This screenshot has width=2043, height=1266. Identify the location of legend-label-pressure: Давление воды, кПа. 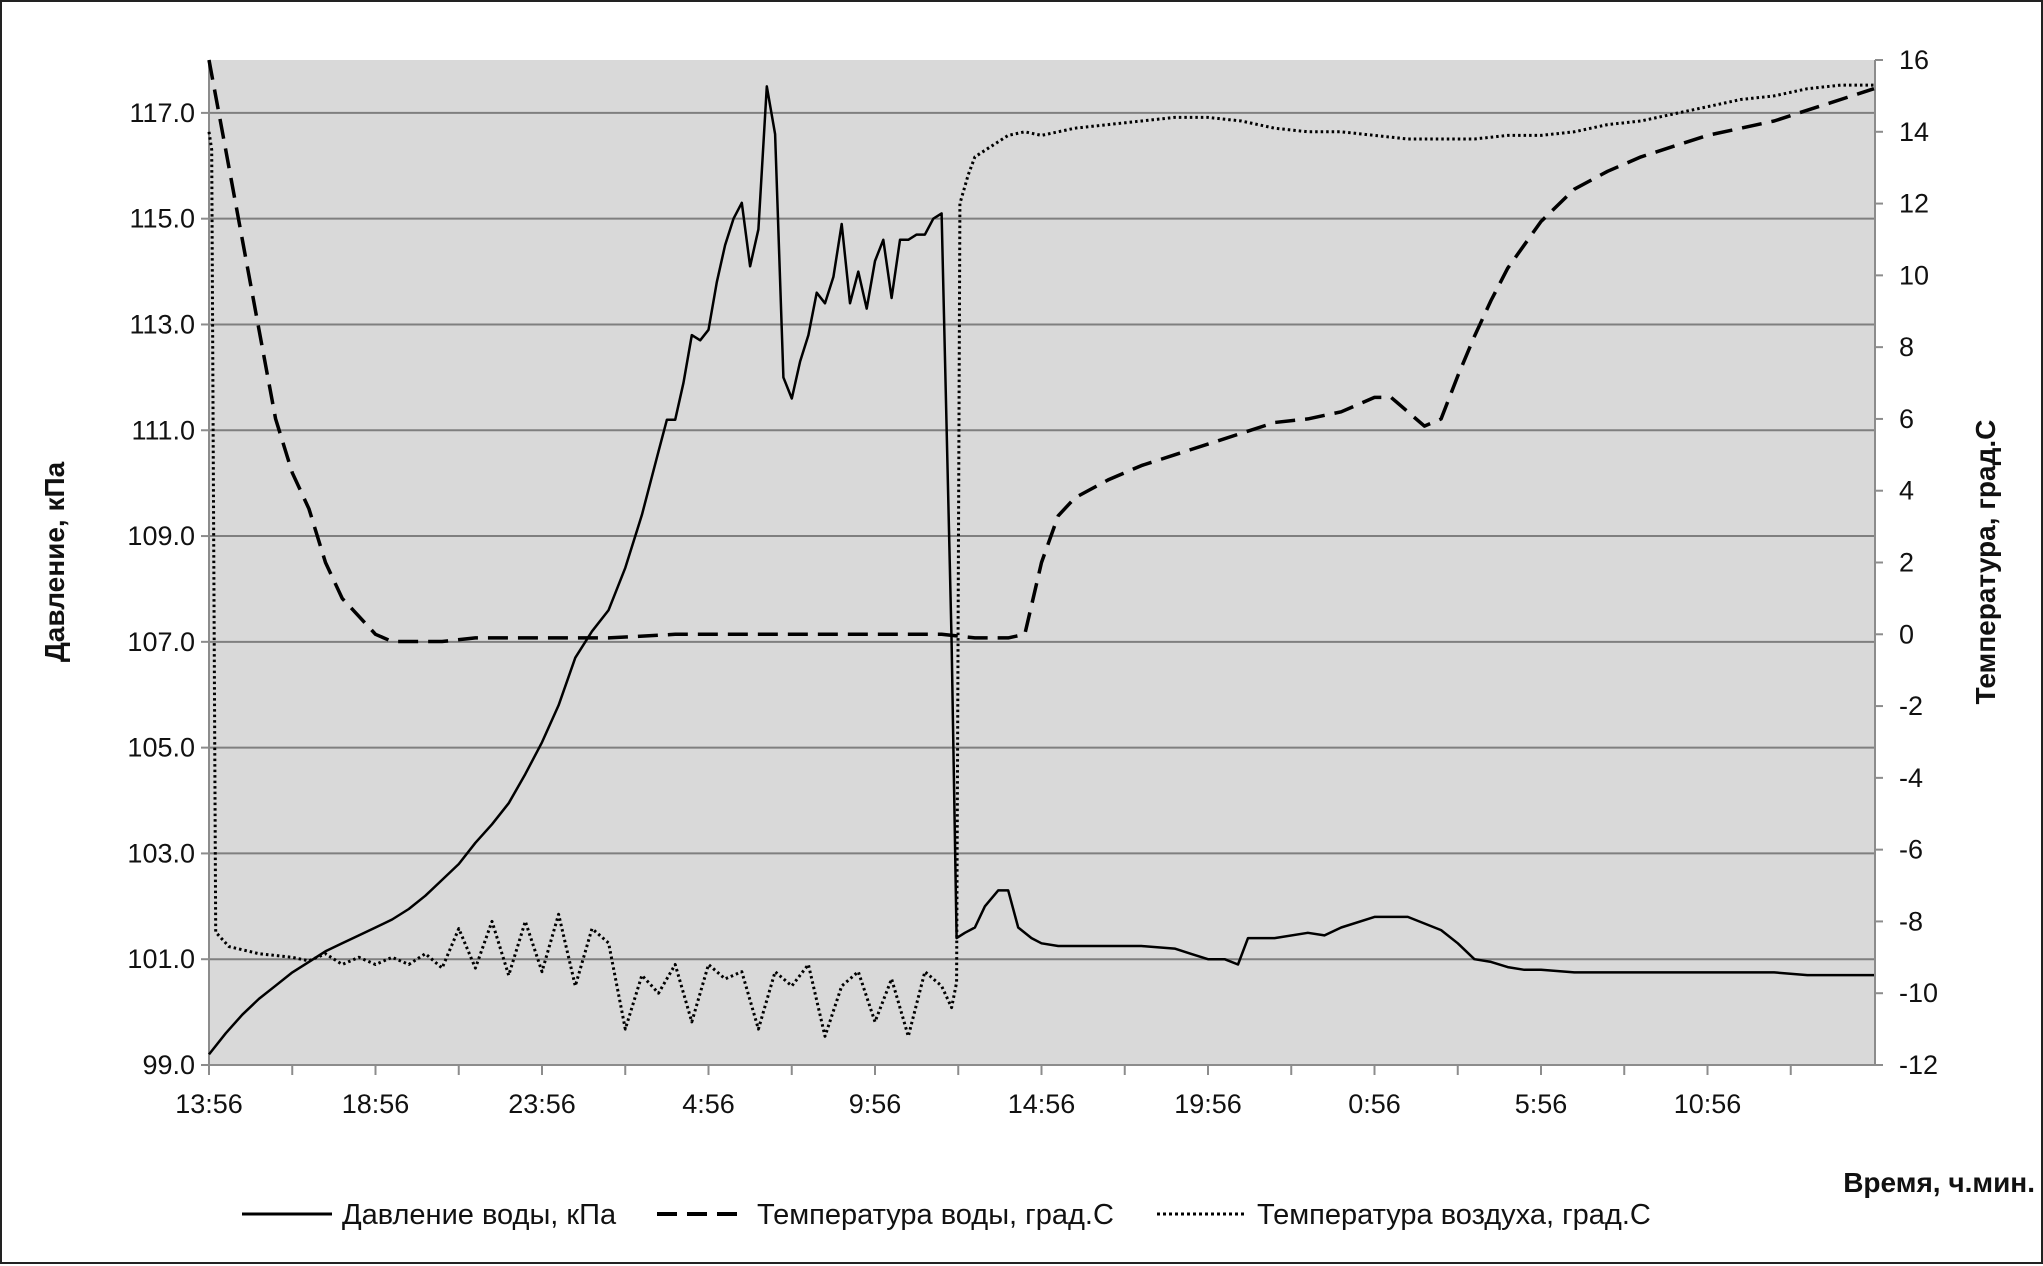
(479, 1215).